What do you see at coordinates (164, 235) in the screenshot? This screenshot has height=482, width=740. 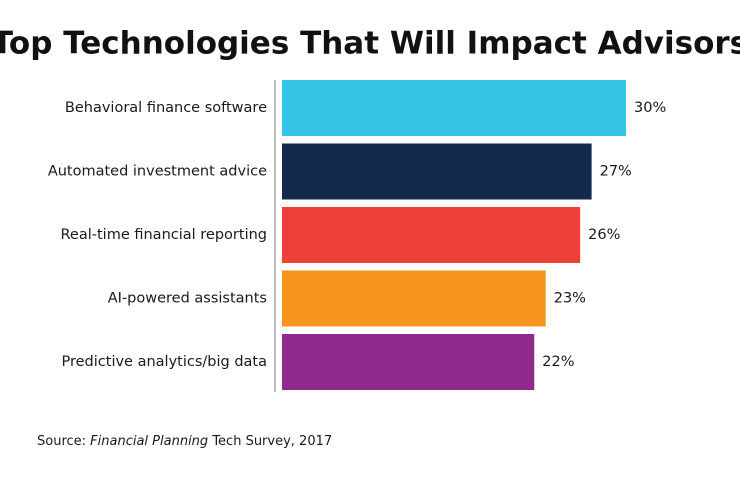 I see `category-label: Real-time financial reporting` at bounding box center [164, 235].